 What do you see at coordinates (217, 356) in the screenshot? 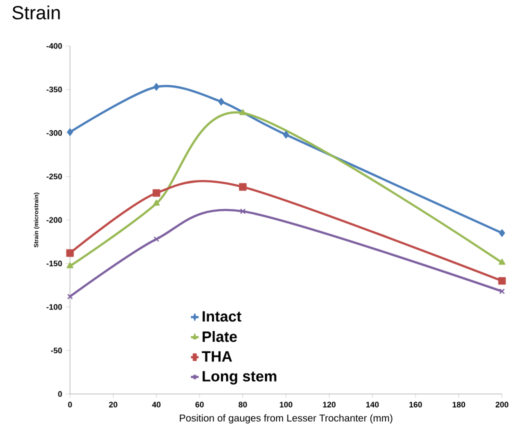
I see `legend-label: THA` at bounding box center [217, 356].